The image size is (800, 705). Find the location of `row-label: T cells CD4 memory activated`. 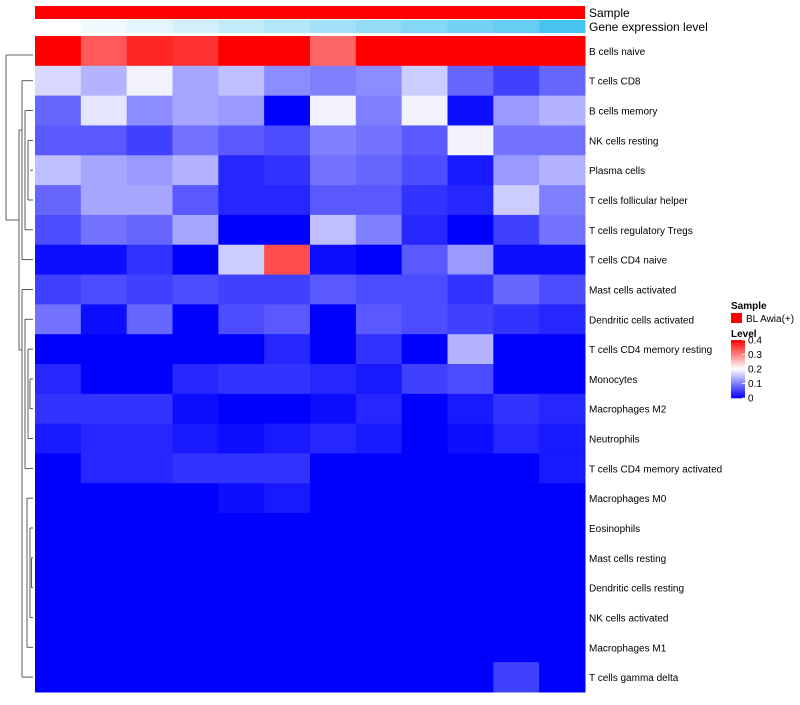

row-label: T cells CD4 memory activated is located at coordinates (655, 469).